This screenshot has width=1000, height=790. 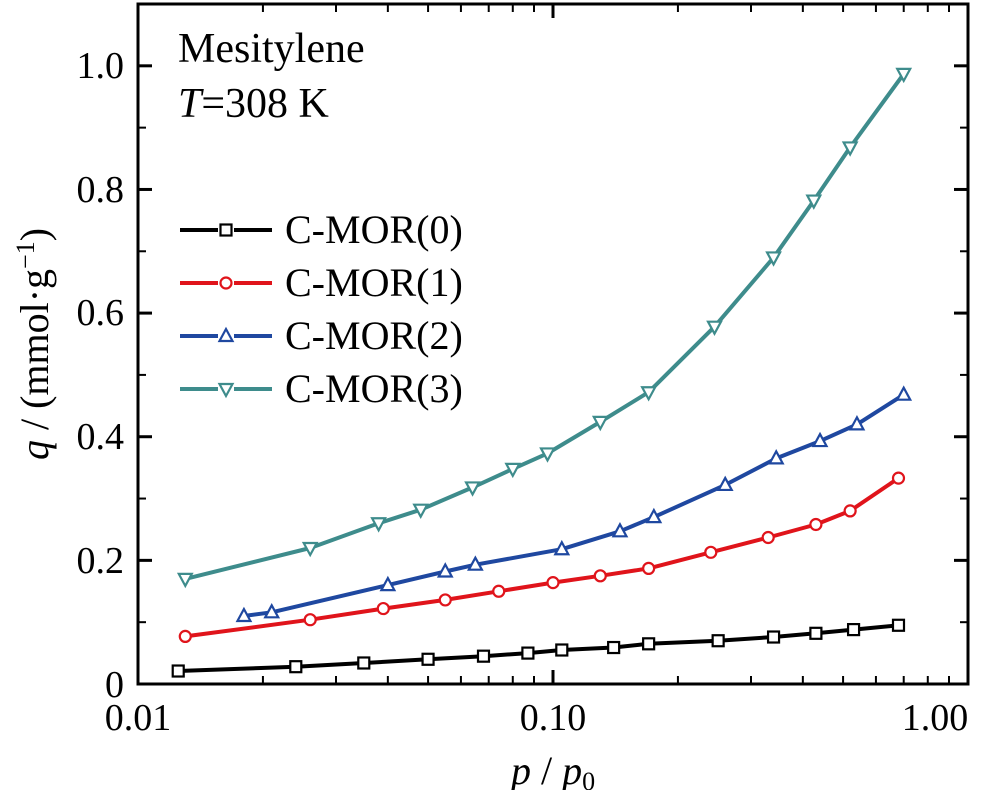 What do you see at coordinates (101, 561) in the screenshot?
I see `y-tick-label-1: 0.2` at bounding box center [101, 561].